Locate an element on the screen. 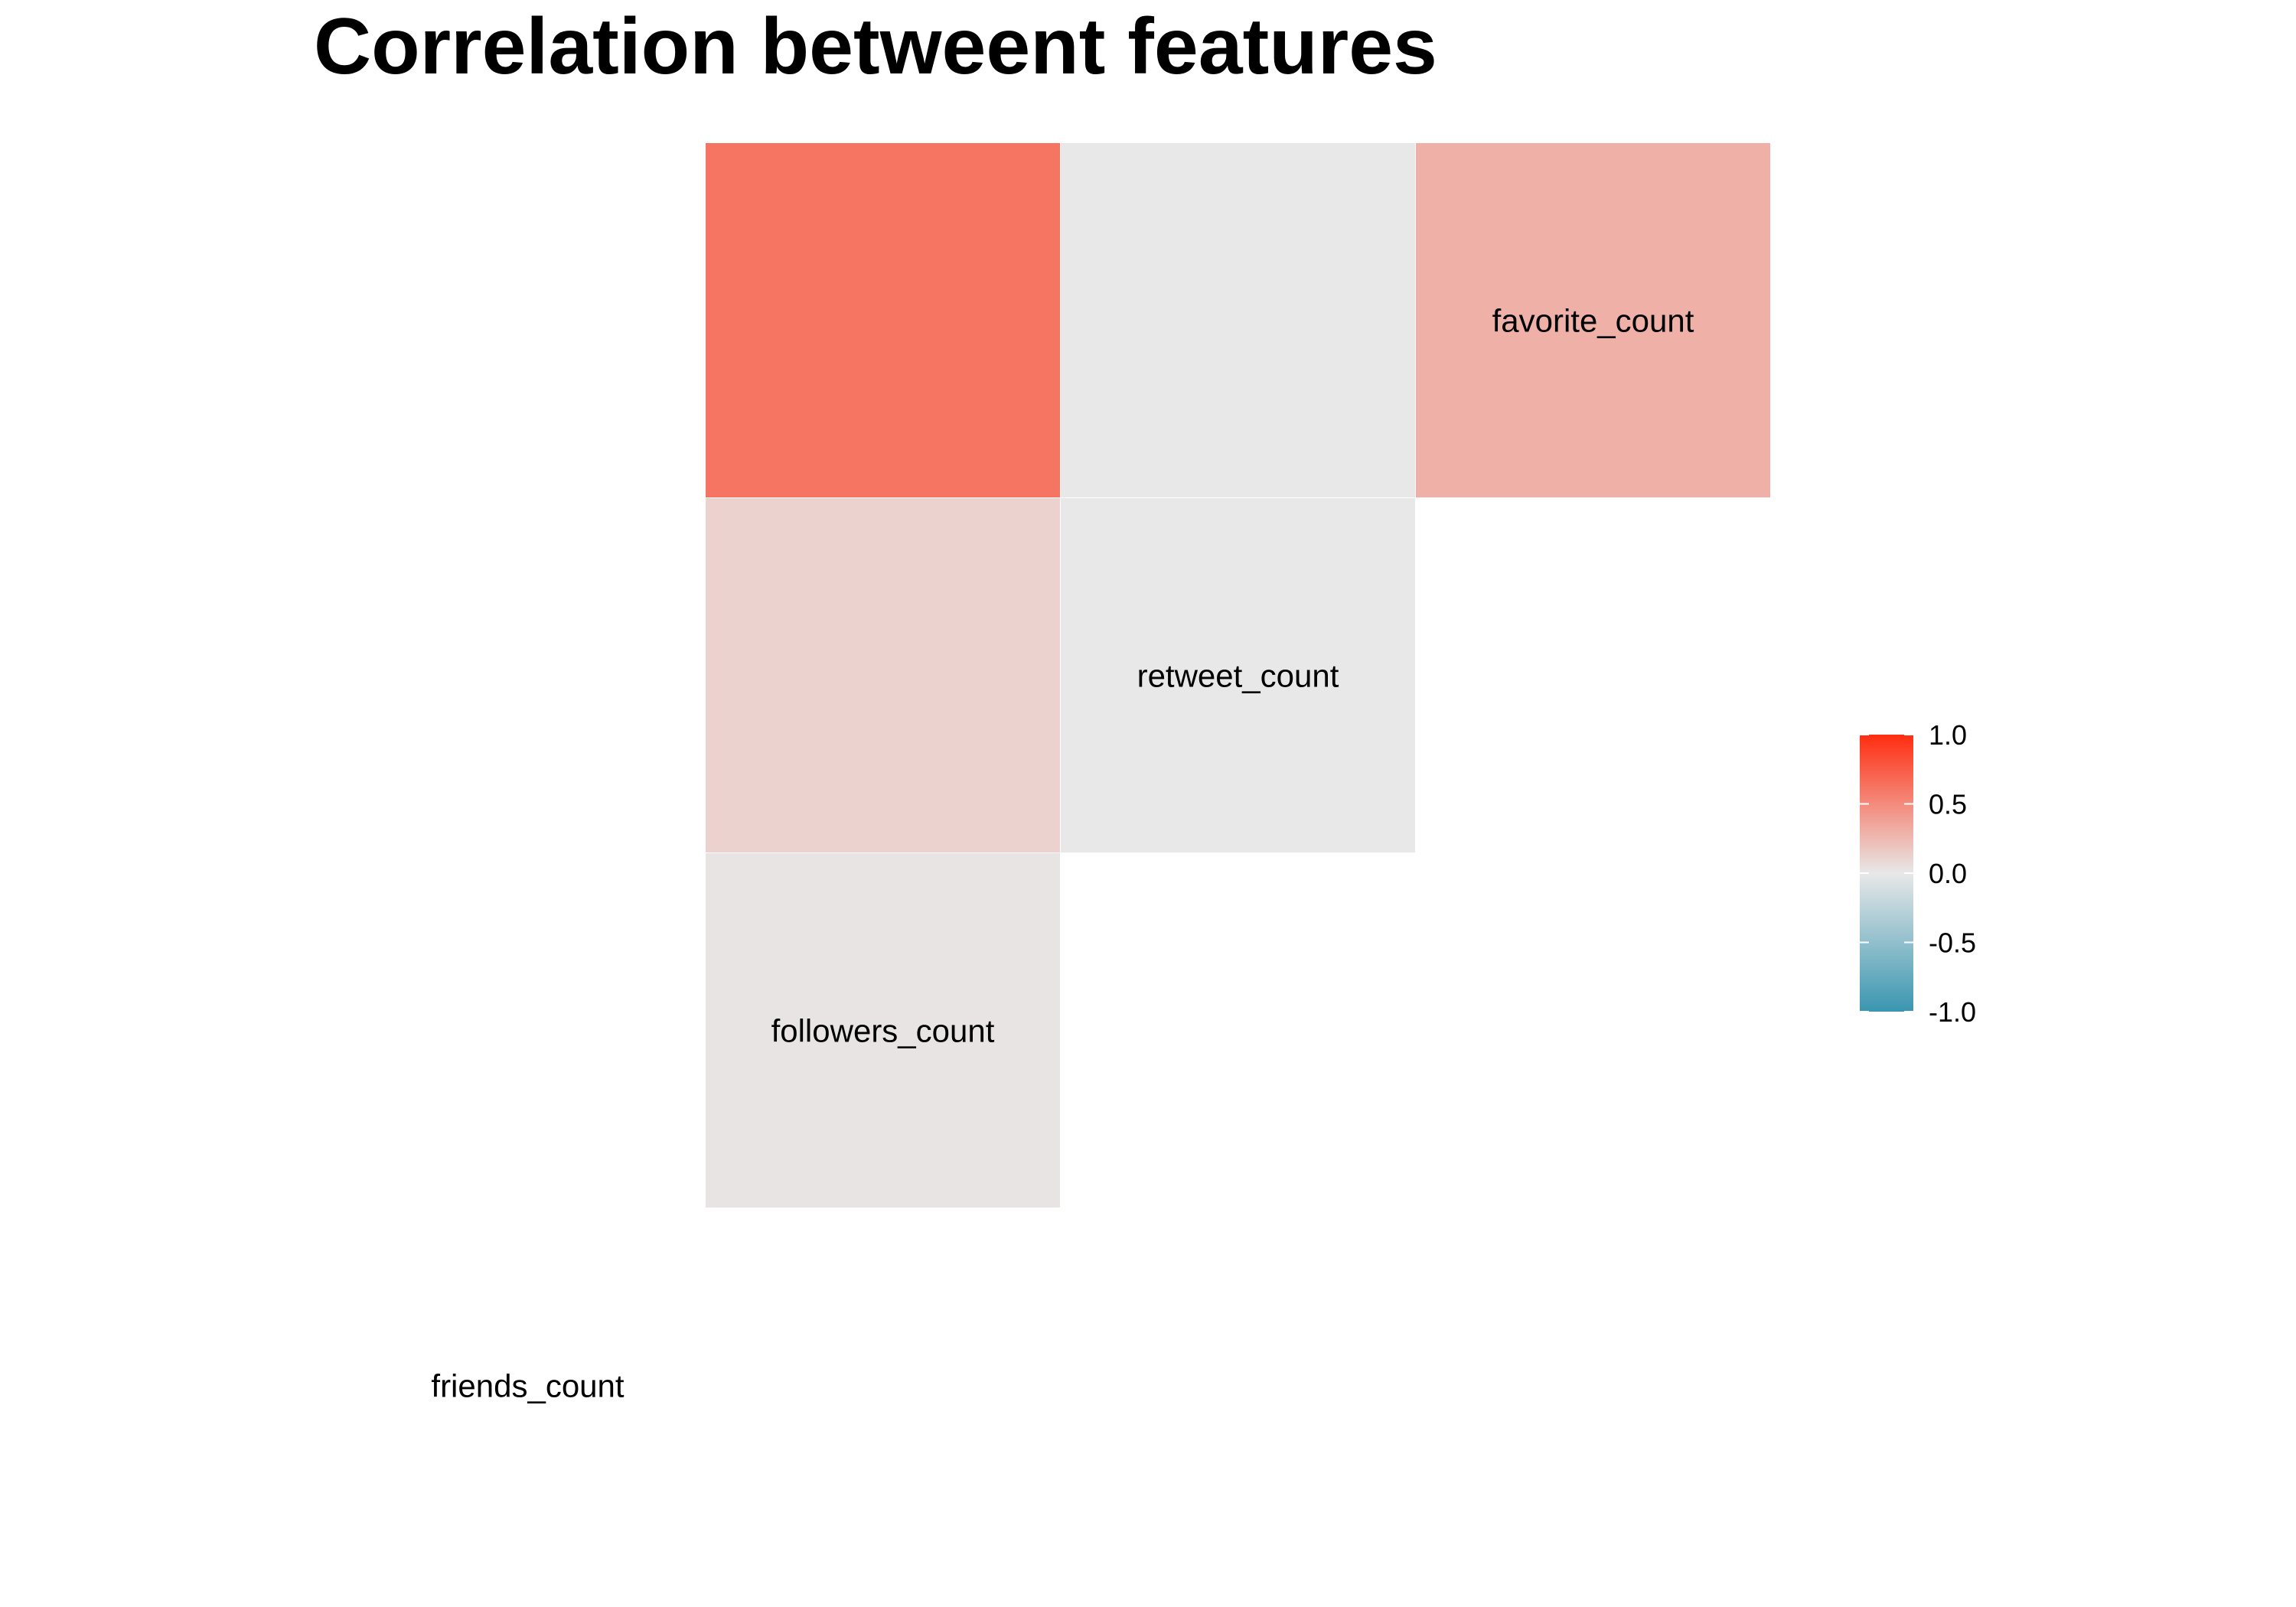 The width and height of the screenshot is (2296, 1607). heatmap-cell-favorite_count-followers_count is located at coordinates (1238, 320).